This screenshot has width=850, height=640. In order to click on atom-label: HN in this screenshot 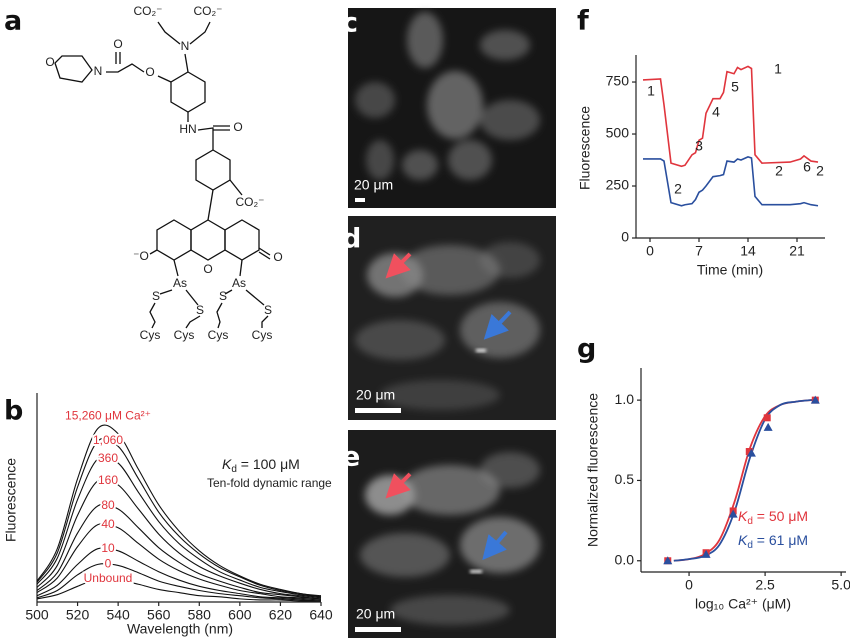, I will do `click(187, 129)`.